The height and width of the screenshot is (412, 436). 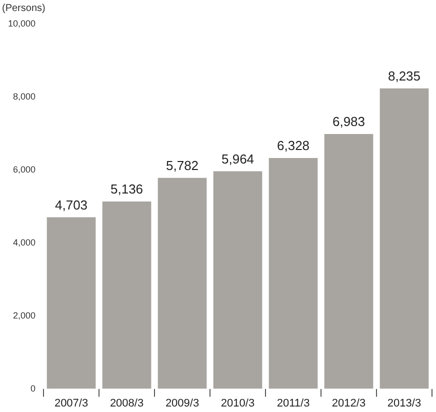 What do you see at coordinates (127, 189) in the screenshot?
I see `data-label: 5,136` at bounding box center [127, 189].